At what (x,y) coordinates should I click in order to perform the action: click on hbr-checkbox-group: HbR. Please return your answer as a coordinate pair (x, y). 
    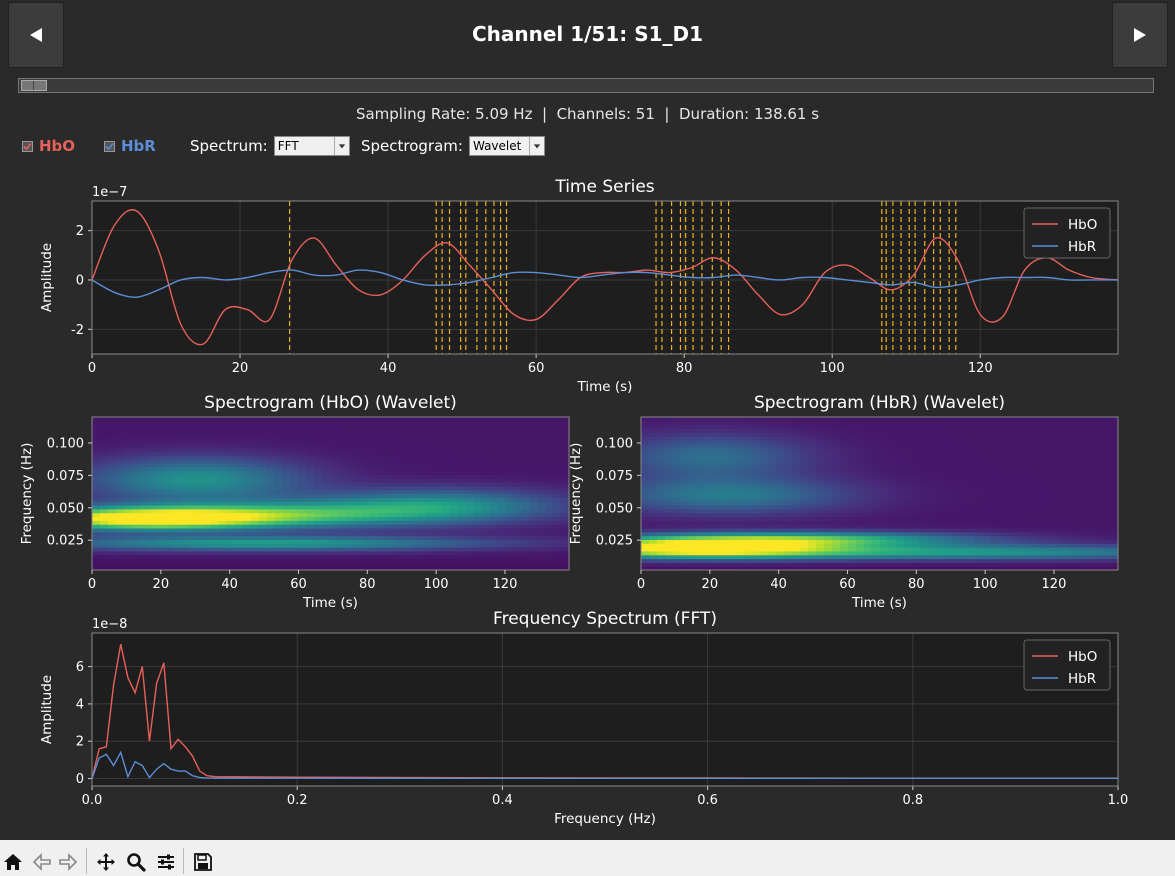
    Looking at the image, I should click on (130, 146).